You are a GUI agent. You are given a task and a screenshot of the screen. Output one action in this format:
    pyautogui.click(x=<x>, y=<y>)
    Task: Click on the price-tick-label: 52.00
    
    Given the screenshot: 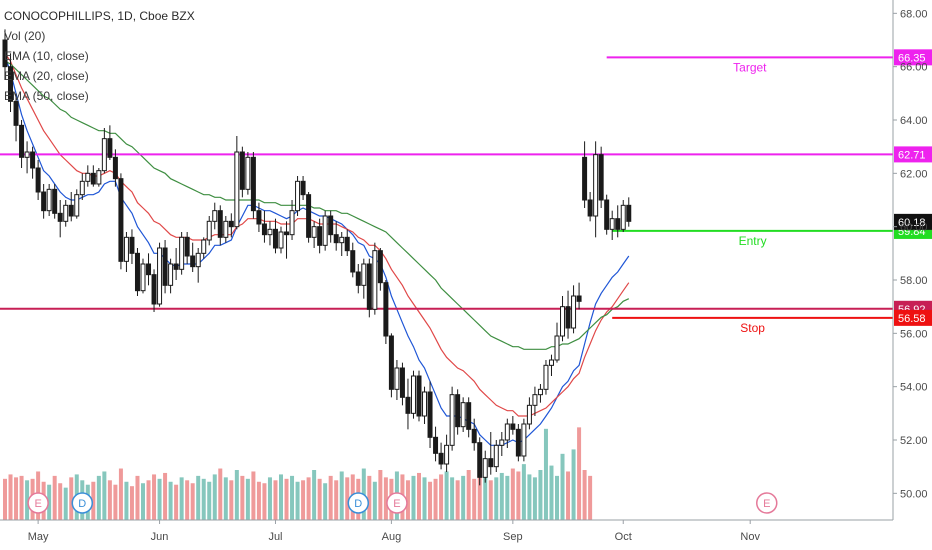 What is the action you would take?
    pyautogui.click(x=914, y=441)
    